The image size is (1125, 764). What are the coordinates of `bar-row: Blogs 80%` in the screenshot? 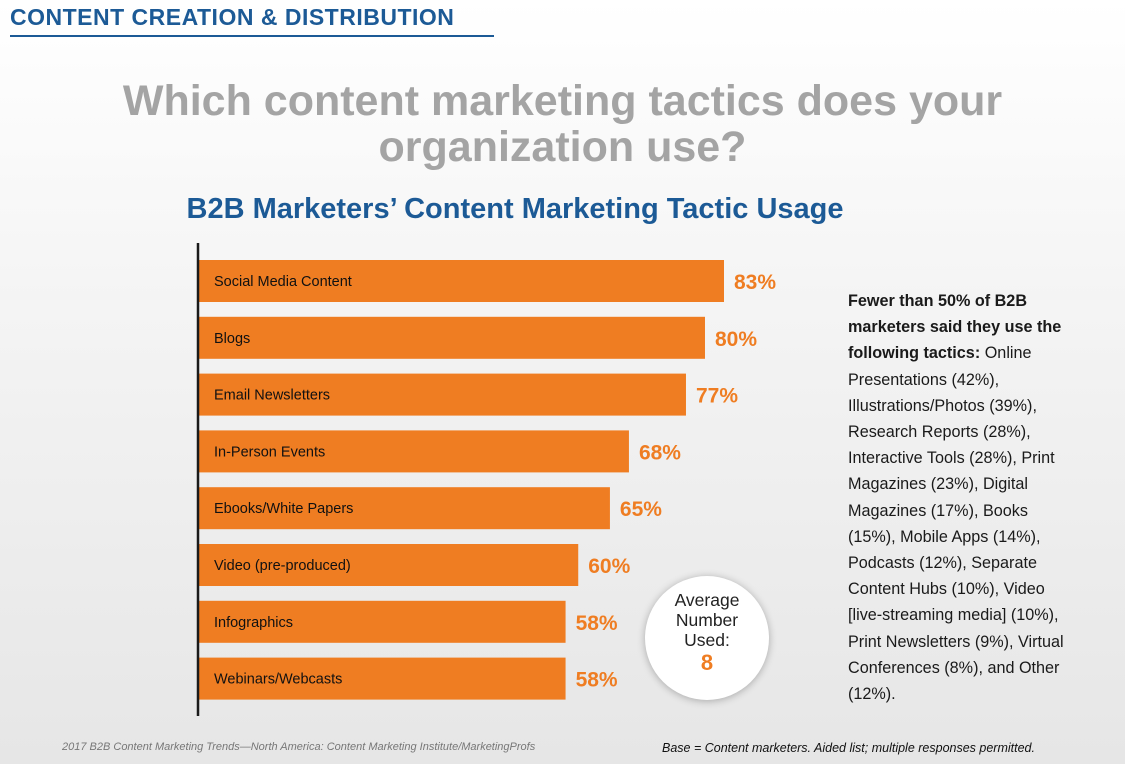 It's located at (477, 337).